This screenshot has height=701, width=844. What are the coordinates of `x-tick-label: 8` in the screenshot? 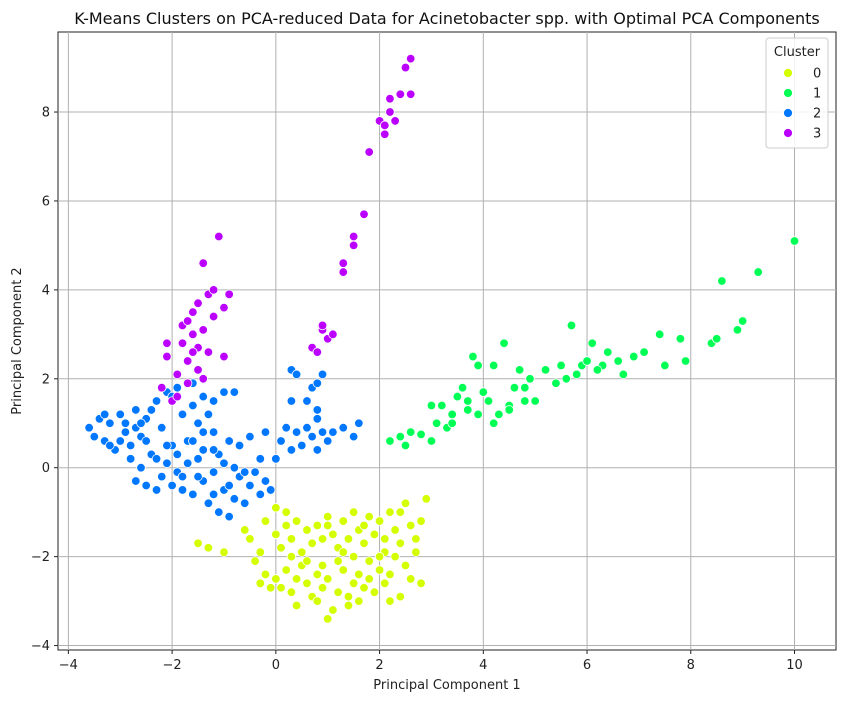 It's located at (691, 665).